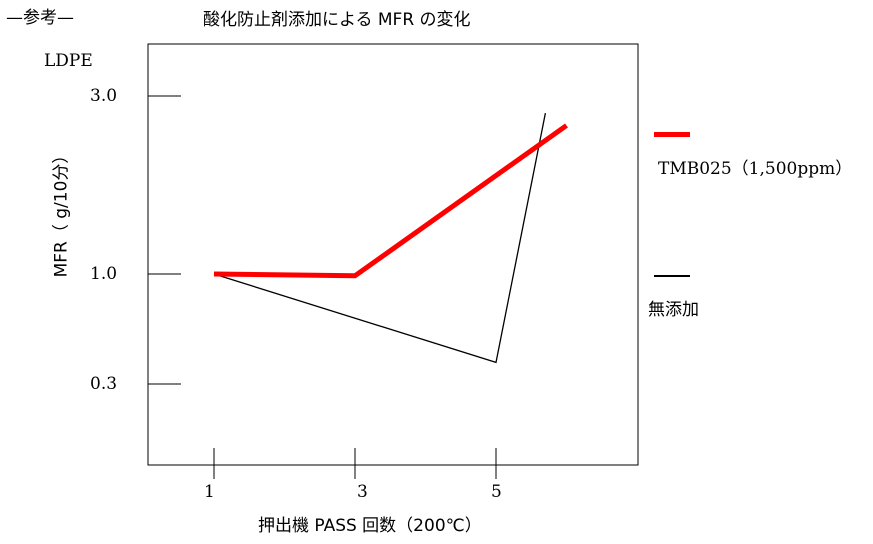  Describe the element at coordinates (104, 96) in the screenshot. I see `y-tick-label-3-0: 3.0` at that location.